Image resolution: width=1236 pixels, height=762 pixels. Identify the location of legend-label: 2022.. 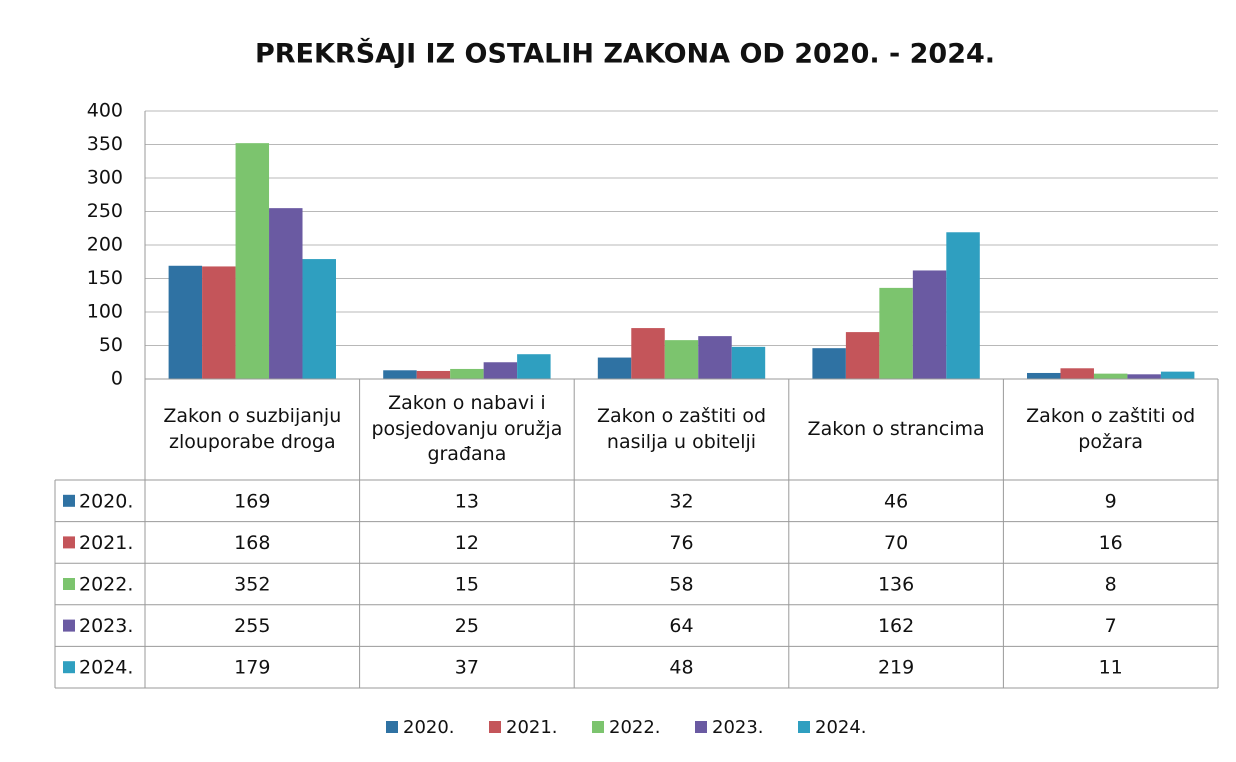
(635, 727).